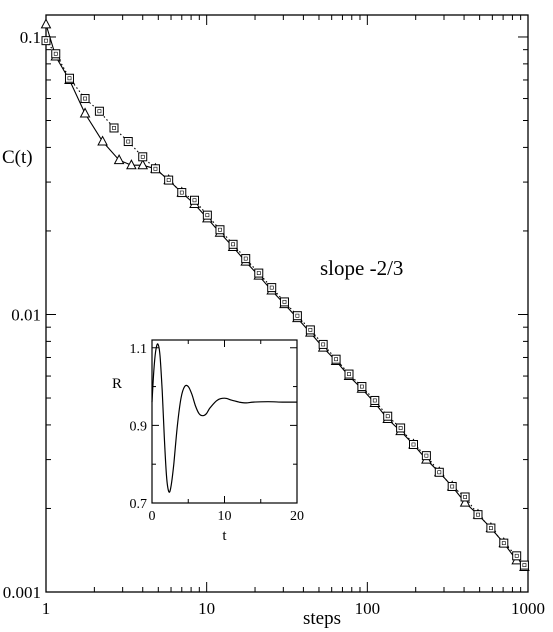 The image size is (553, 632). What do you see at coordinates (139, 426) in the screenshot?
I see `inset-y-tick-label: 0.9` at bounding box center [139, 426].